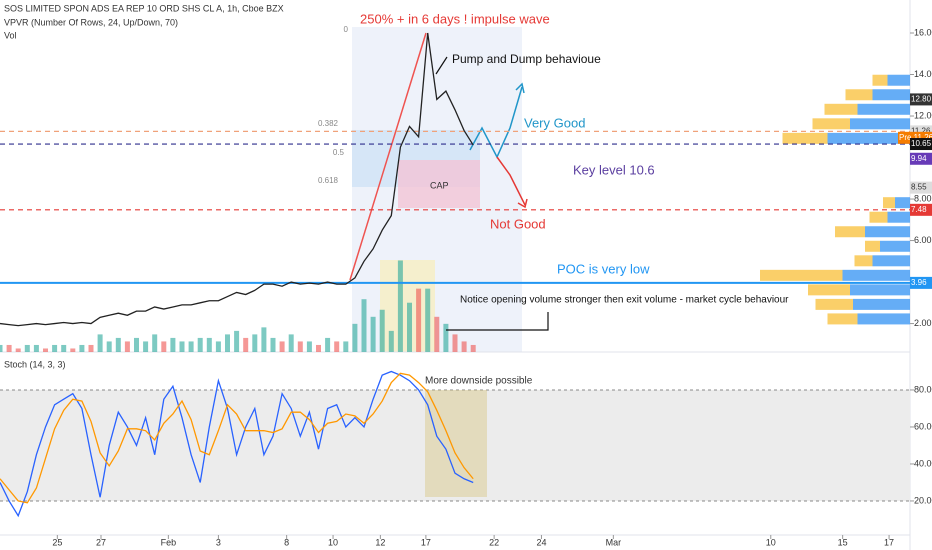 The height and width of the screenshot is (550, 932). What do you see at coordinates (455, 18) in the screenshot?
I see `annotation: 250% + in 6 days ! impulse wave` at bounding box center [455, 18].